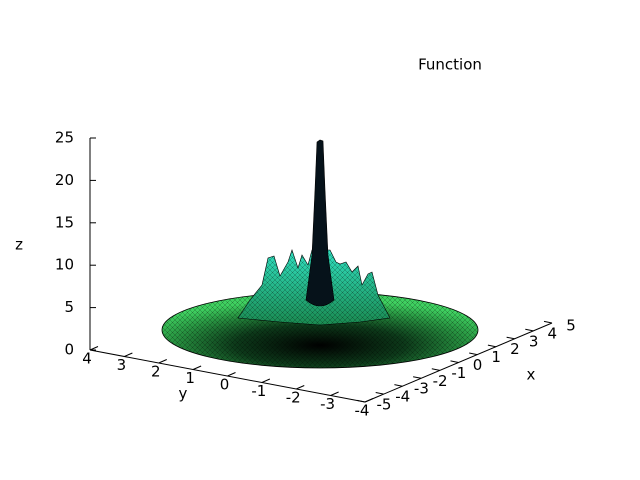 Image resolution: width=640 pixels, height=480 pixels. I want to click on y-tick-label: 0, so click(225, 385).